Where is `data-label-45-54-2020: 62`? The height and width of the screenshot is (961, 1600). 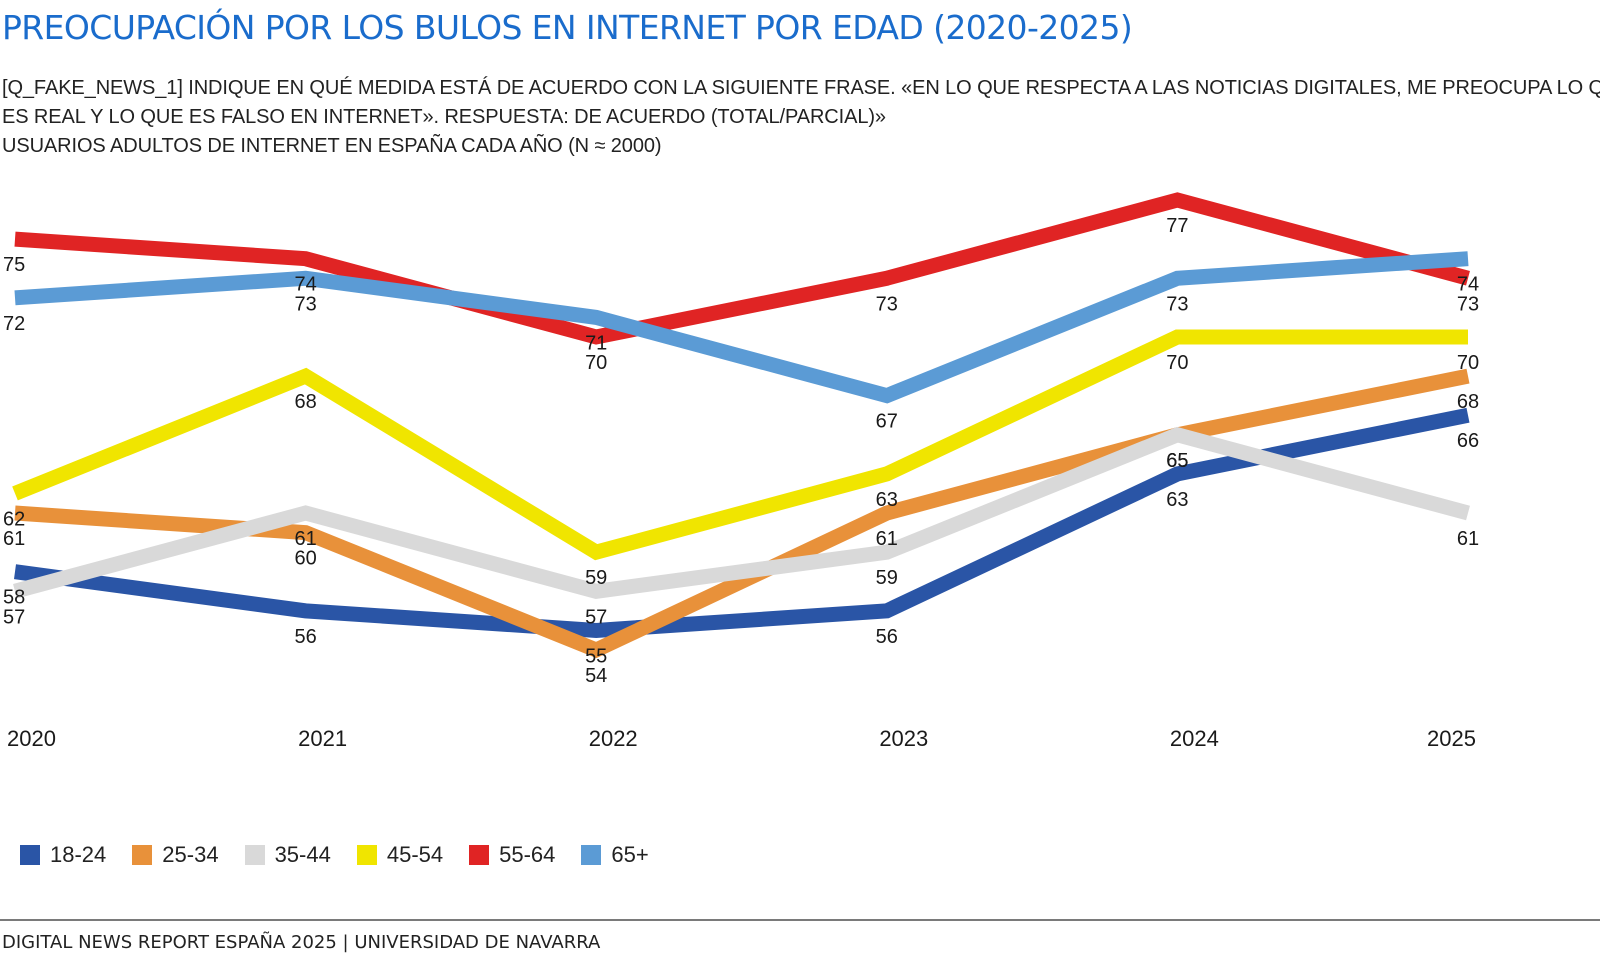 data-label-45-54-2020: 62 is located at coordinates (14, 519).